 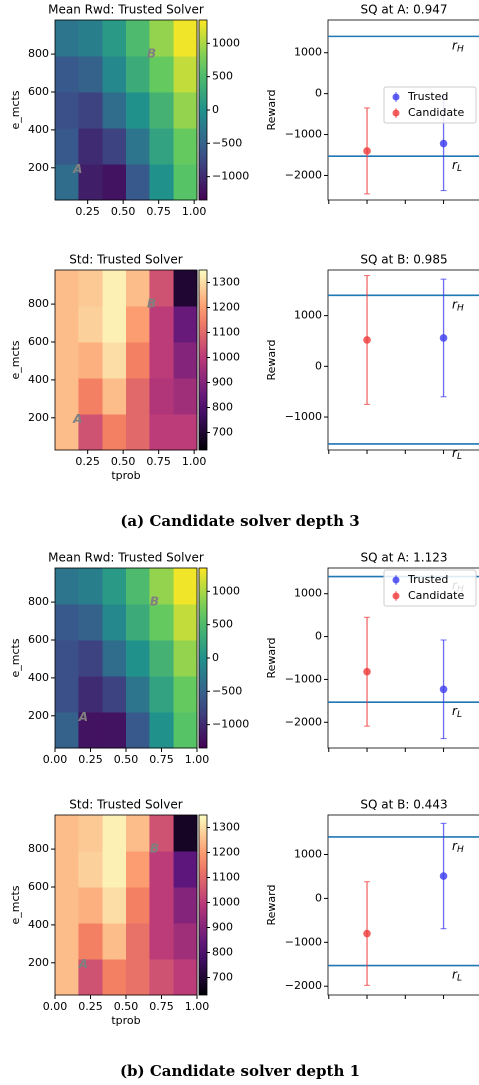 What do you see at coordinates (226, 827) in the screenshot?
I see `colorbar-tick-label: 1300` at bounding box center [226, 827].